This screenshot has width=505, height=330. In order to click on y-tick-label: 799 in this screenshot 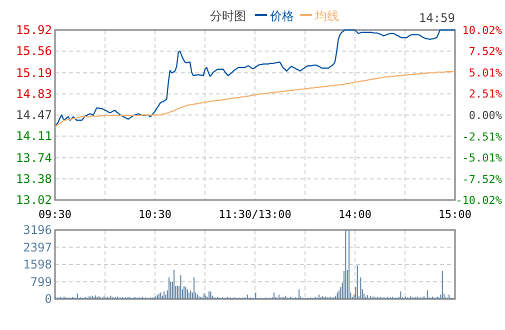, I will do `click(41, 281)`.